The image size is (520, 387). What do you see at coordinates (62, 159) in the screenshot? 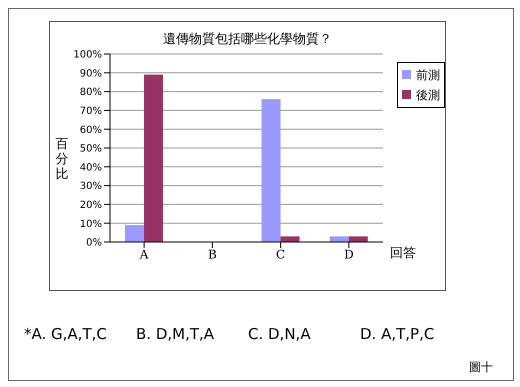
I see `y-axis-title: 百分比` at bounding box center [62, 159].